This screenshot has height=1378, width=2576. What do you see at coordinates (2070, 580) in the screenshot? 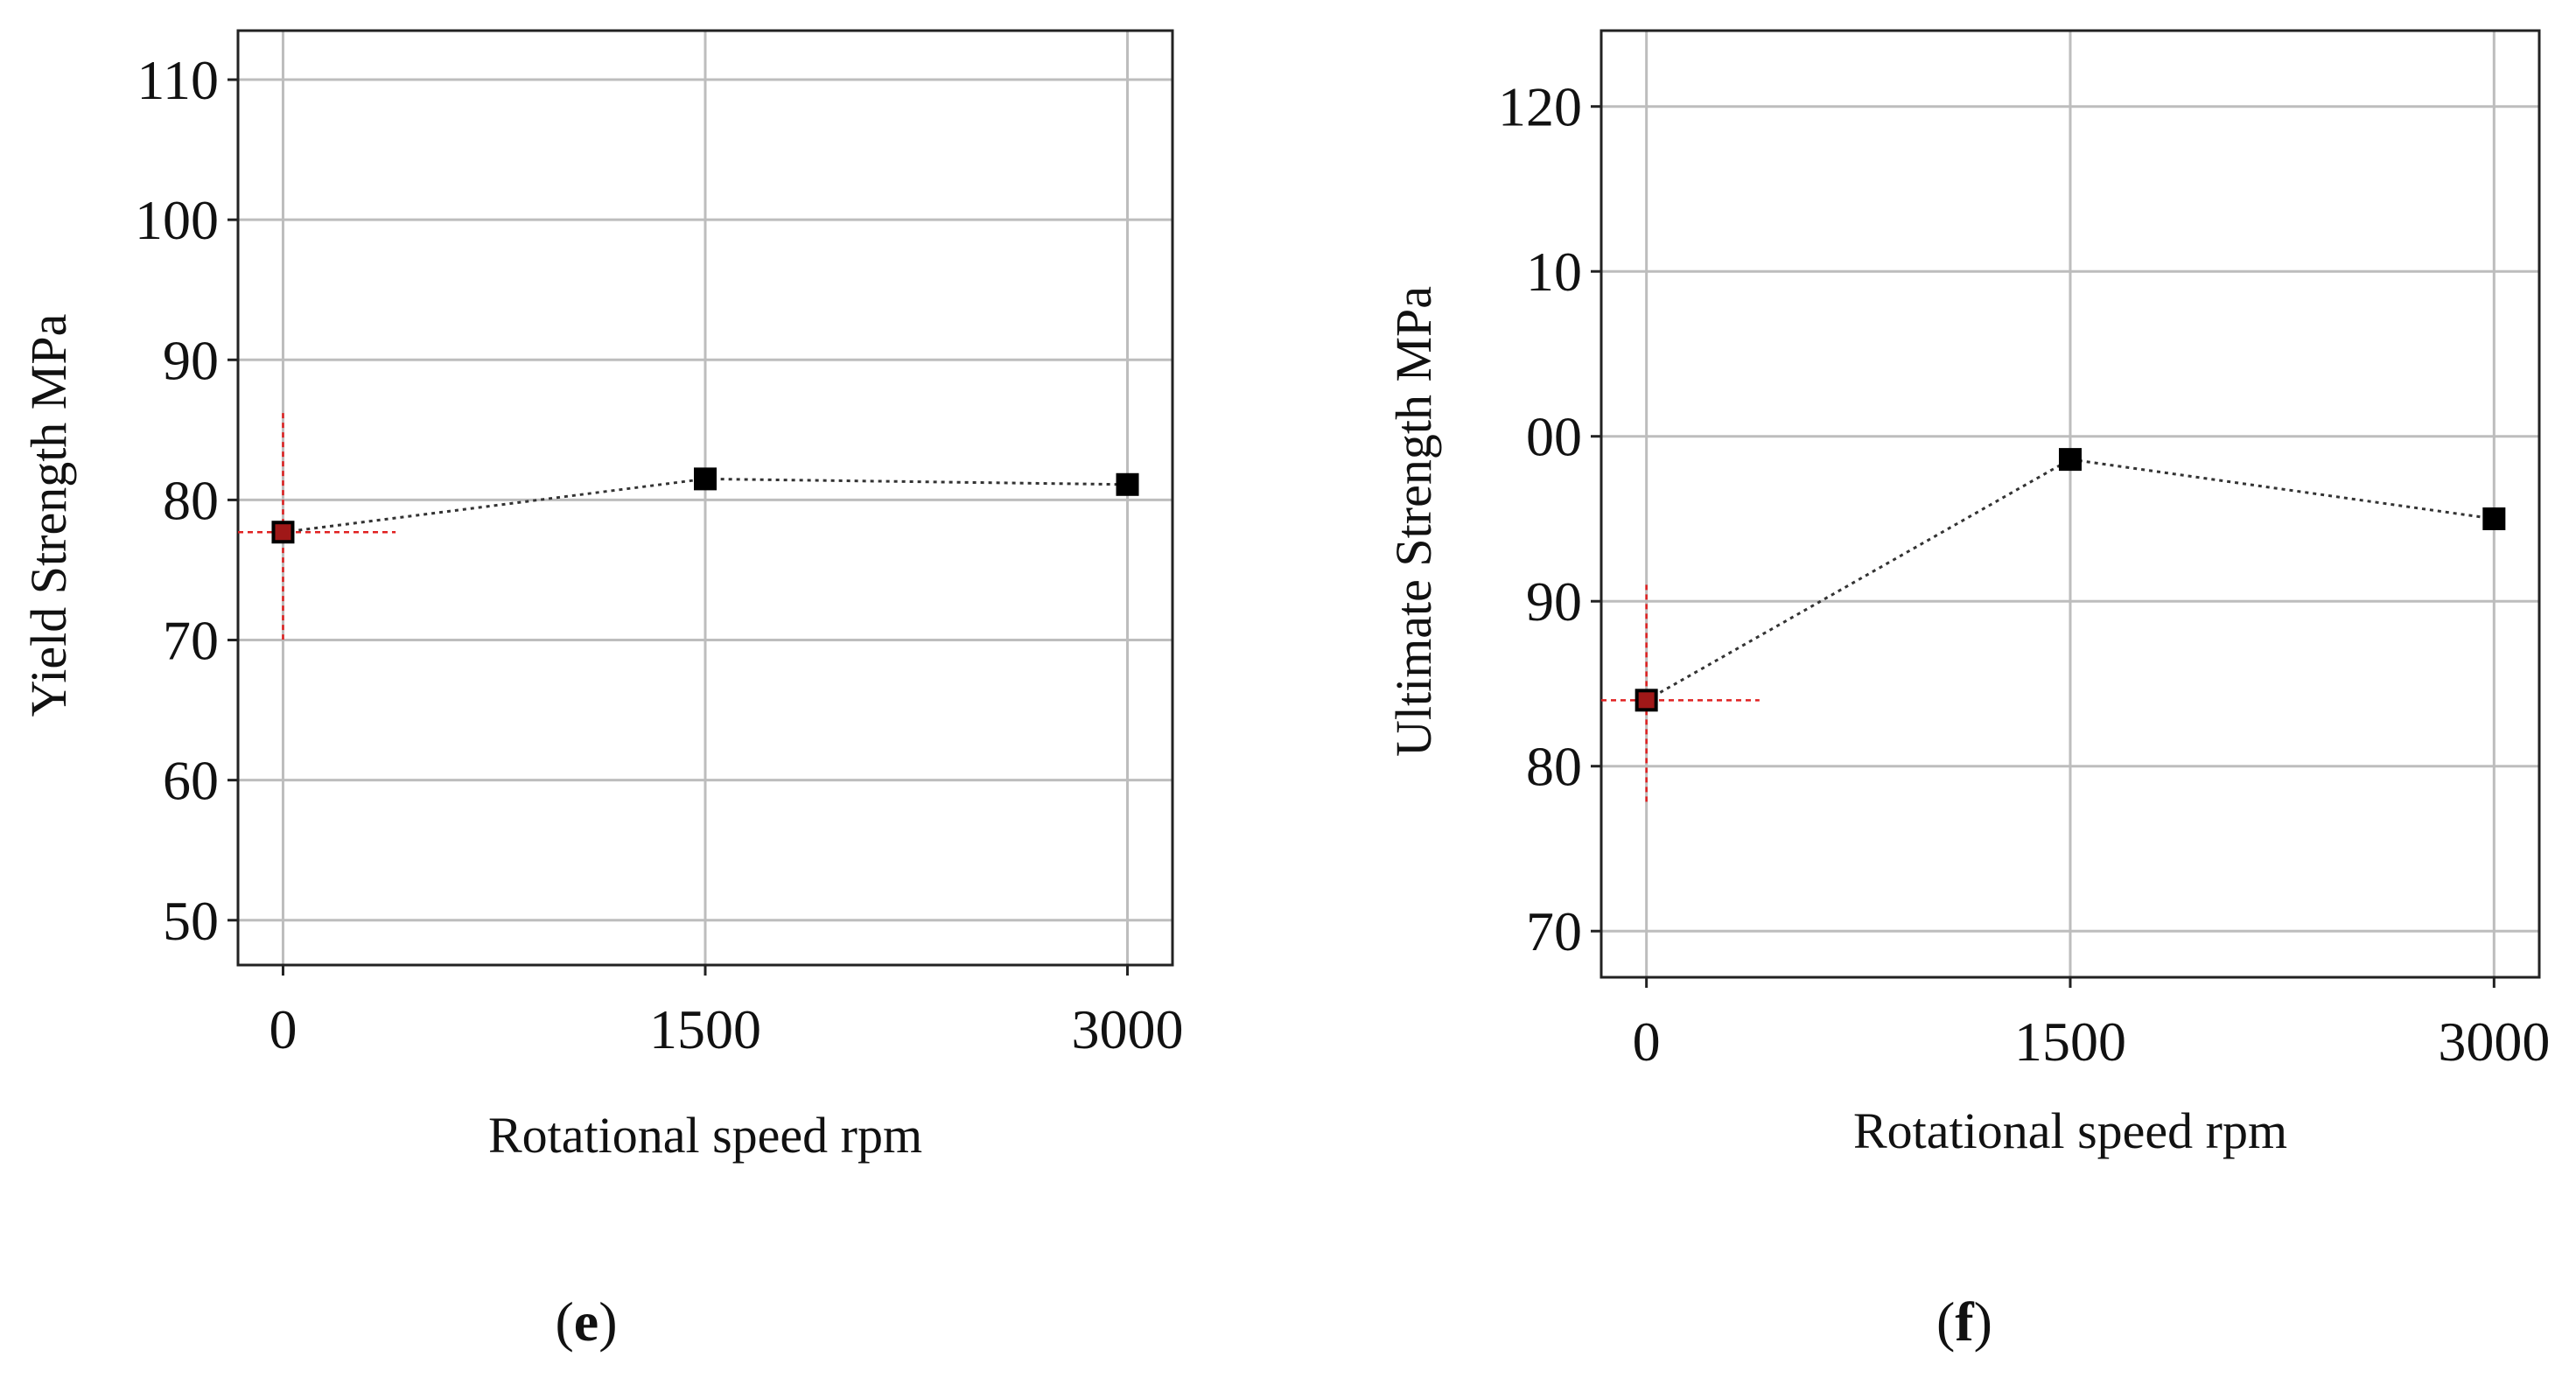
I see `series-line` at bounding box center [2070, 580].